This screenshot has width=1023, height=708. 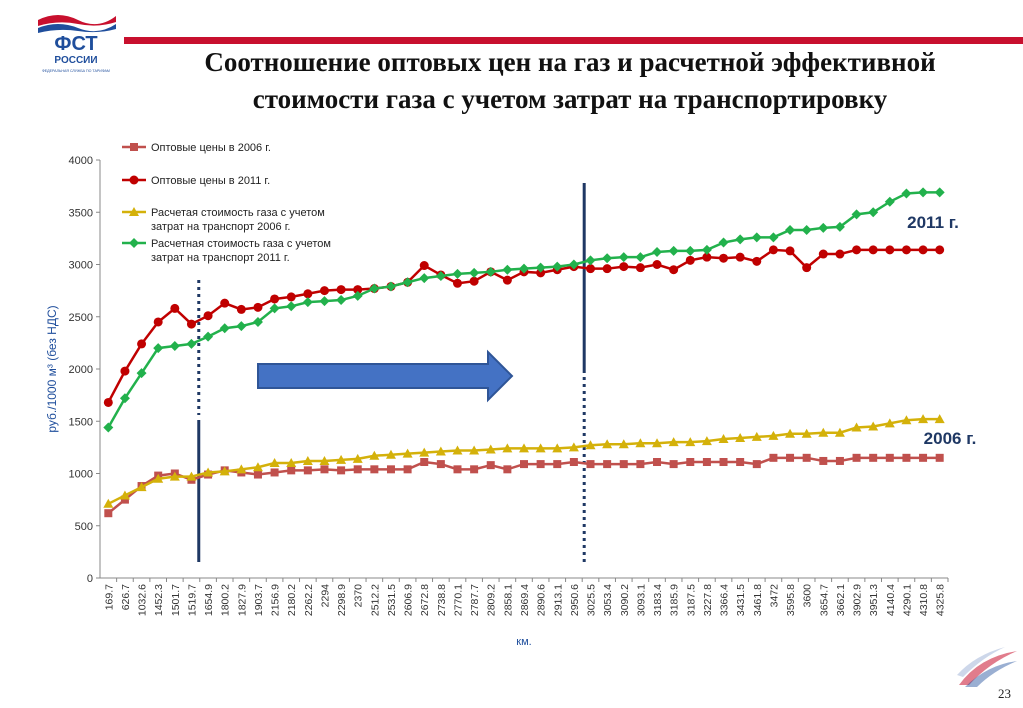 I want to click on x-tick-label: 2913.1, so click(x=558, y=600).